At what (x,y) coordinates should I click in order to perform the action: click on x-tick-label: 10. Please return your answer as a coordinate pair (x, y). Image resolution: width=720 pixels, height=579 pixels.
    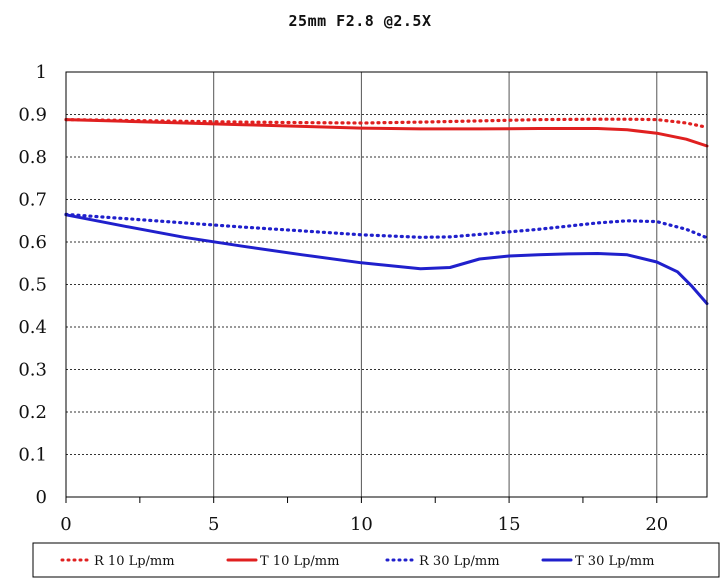
    Looking at the image, I should click on (361, 524).